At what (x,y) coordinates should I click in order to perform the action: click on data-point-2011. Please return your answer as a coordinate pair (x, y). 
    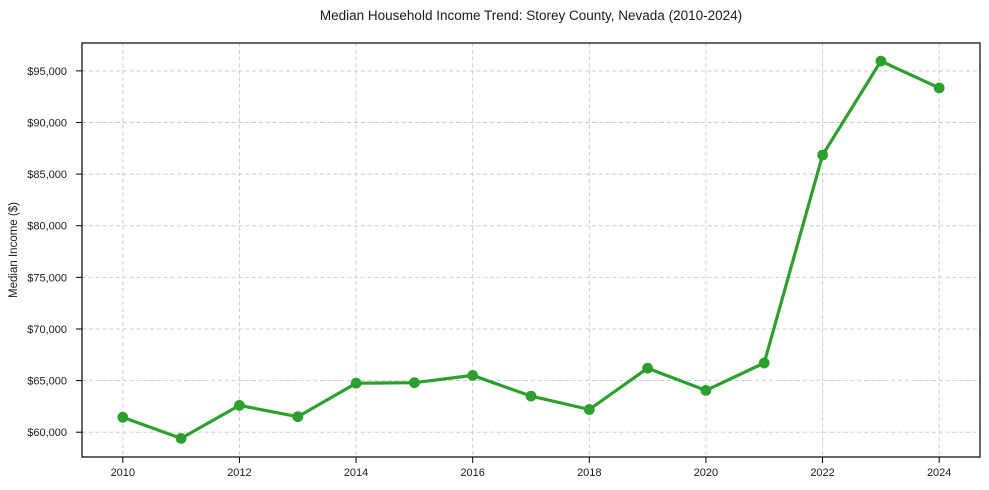
    Looking at the image, I should click on (181, 438).